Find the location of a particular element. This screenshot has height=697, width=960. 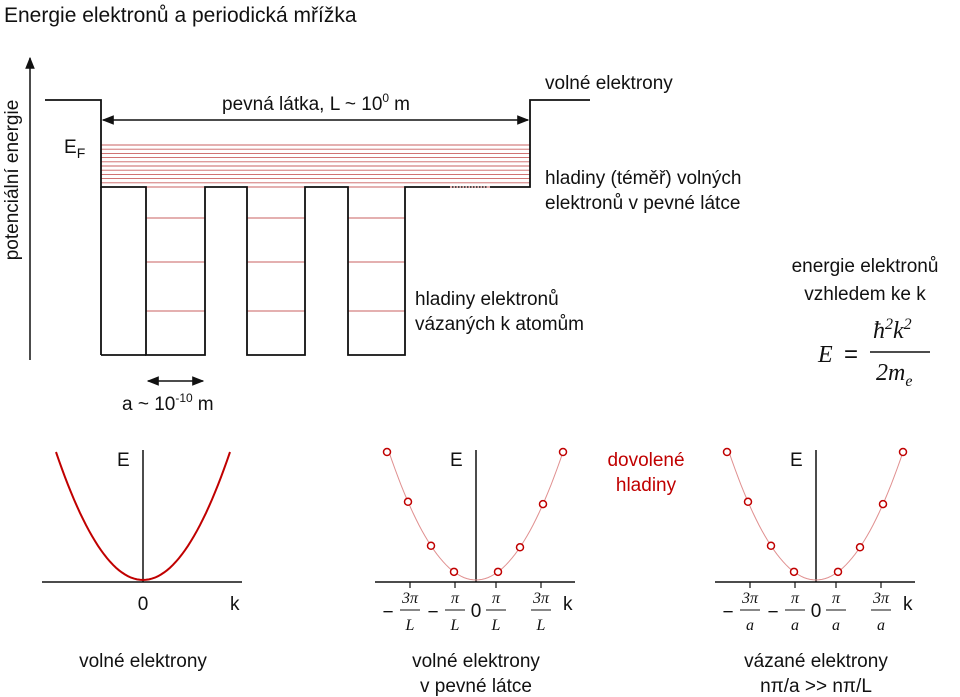

axis-label: potenciální energie is located at coordinates (12, 180).